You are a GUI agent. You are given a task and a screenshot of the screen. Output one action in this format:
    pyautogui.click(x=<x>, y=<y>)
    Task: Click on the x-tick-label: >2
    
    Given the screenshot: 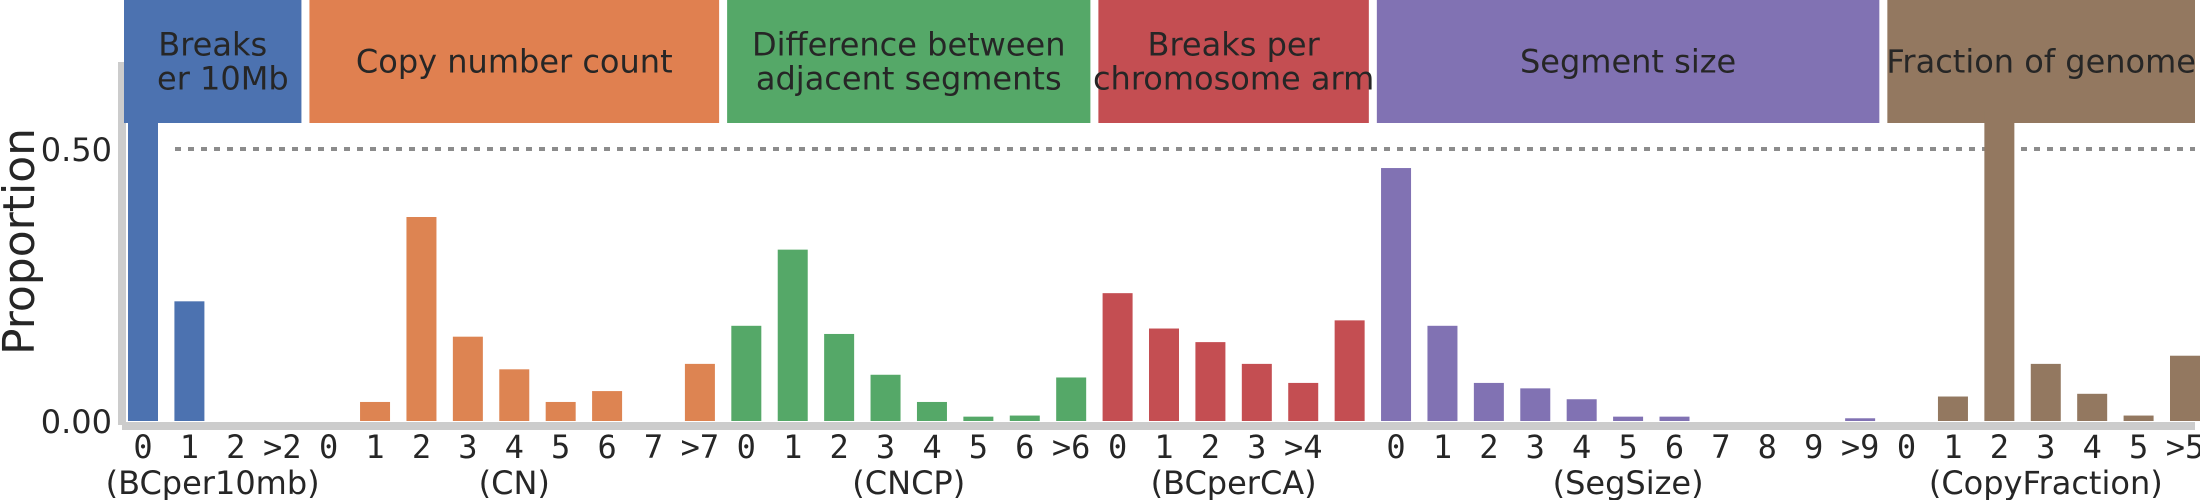 What is the action you would take?
    pyautogui.click(x=282, y=447)
    